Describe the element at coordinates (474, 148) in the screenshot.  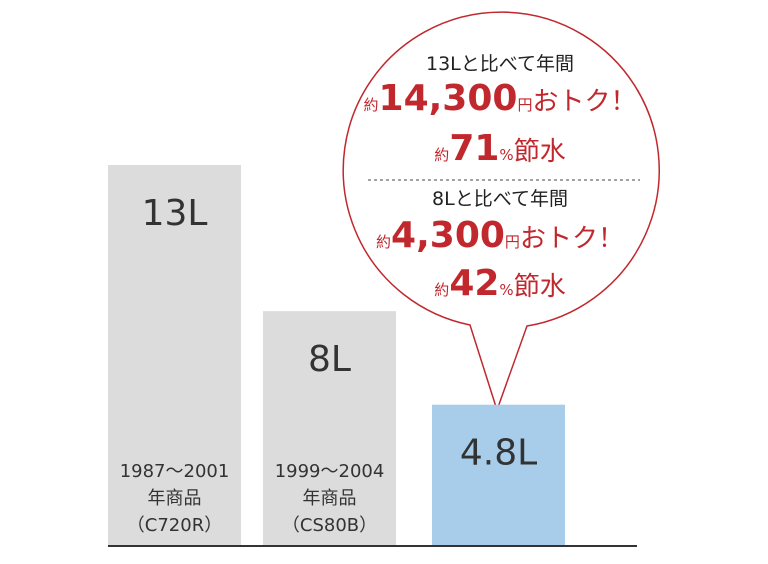
I see `callout-text: 71` at that location.